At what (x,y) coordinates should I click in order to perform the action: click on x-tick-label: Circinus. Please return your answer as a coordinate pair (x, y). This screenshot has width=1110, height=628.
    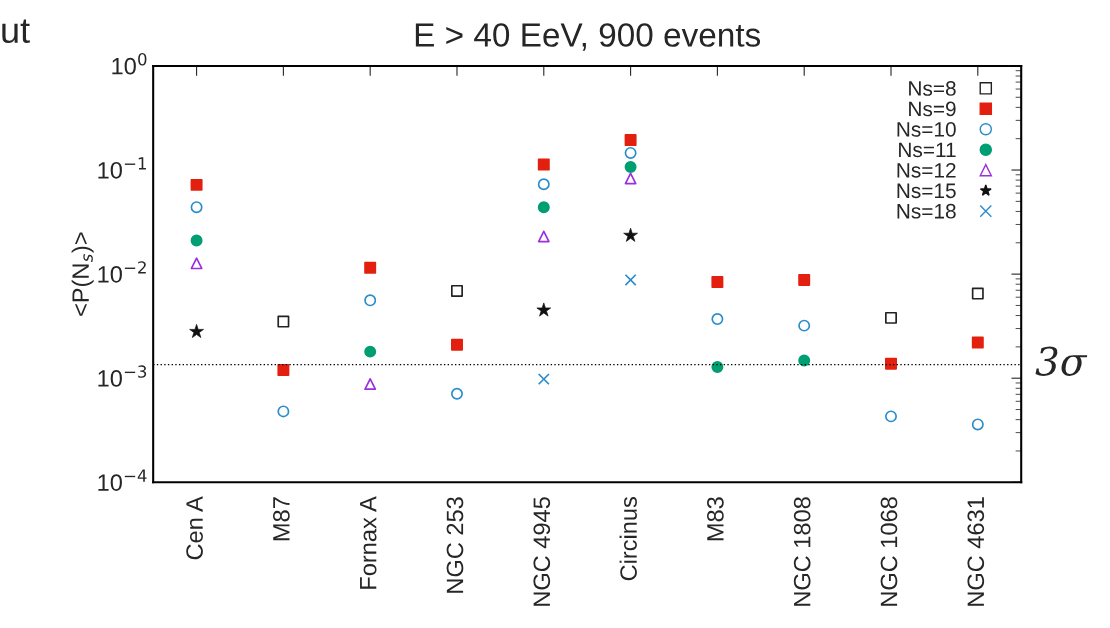
    Looking at the image, I should click on (628, 539).